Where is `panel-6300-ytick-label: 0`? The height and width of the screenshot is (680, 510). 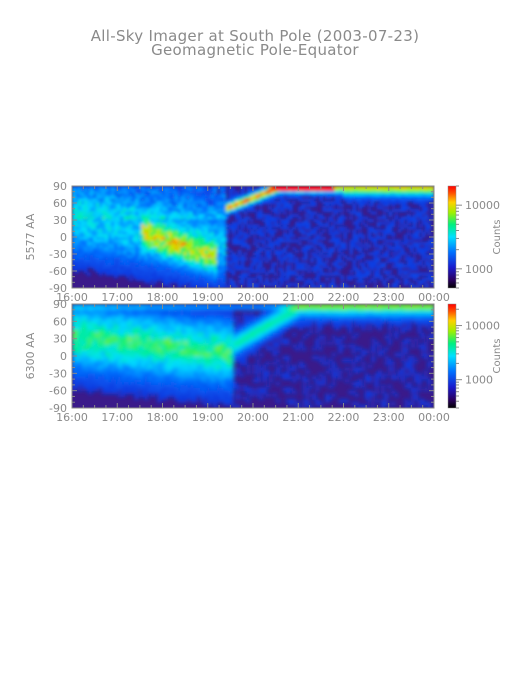 panel-6300-ytick-label: 0 is located at coordinates (63, 356).